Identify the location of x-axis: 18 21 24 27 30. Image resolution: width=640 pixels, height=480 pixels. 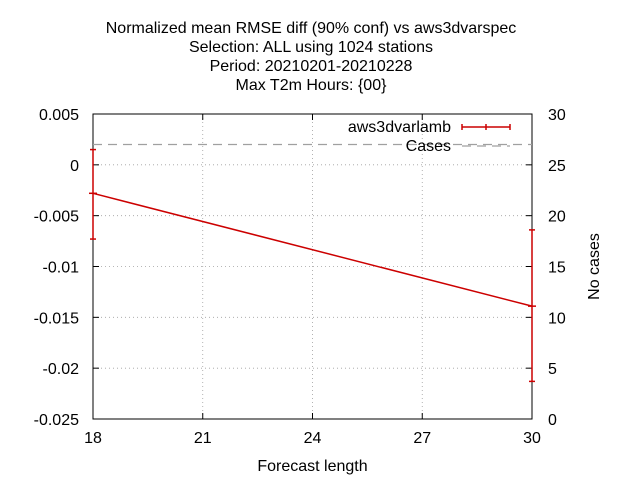
(312, 438).